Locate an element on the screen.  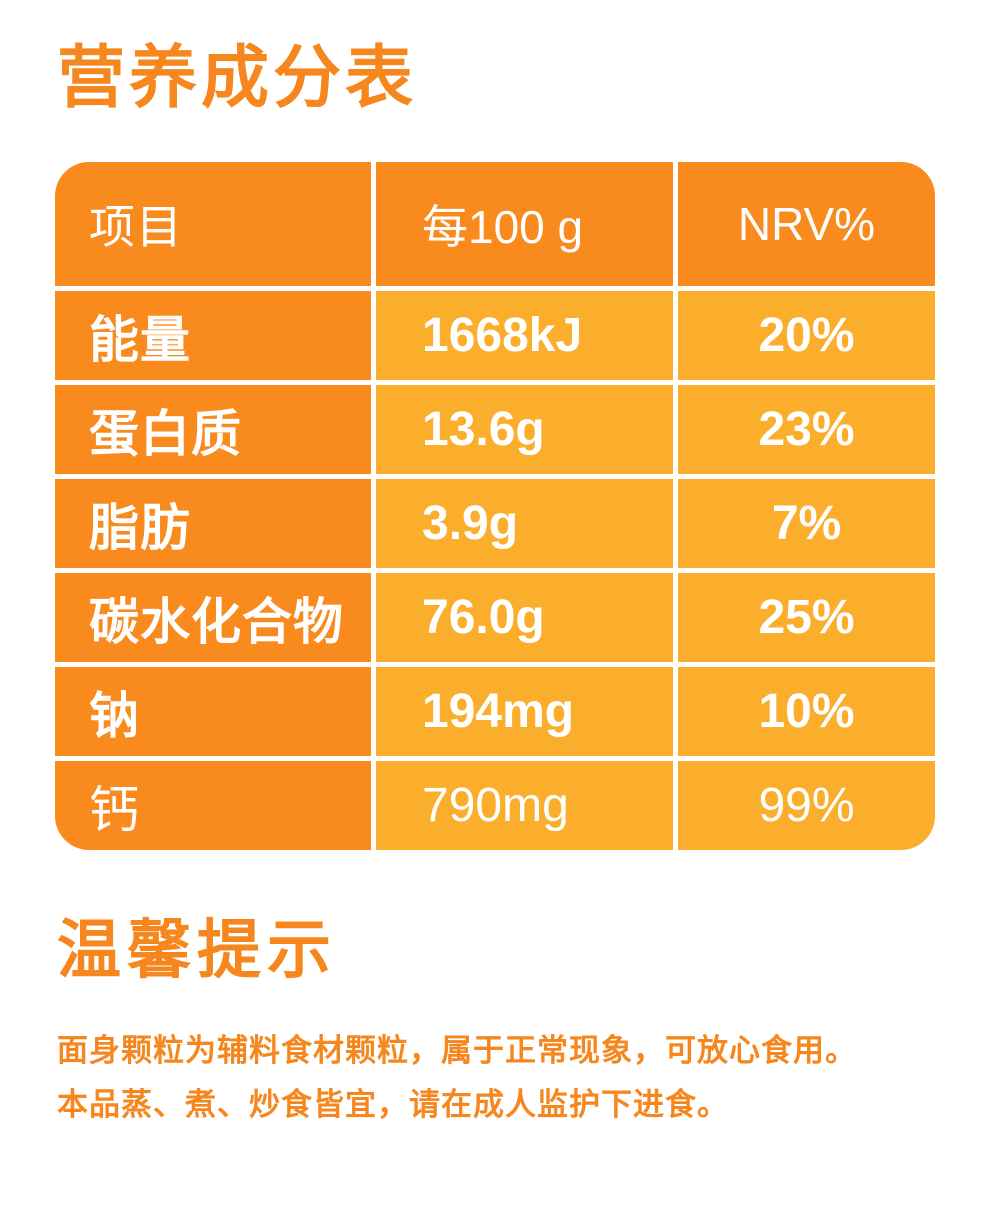
row-energy-label: 能量 is located at coordinates (213, 335).